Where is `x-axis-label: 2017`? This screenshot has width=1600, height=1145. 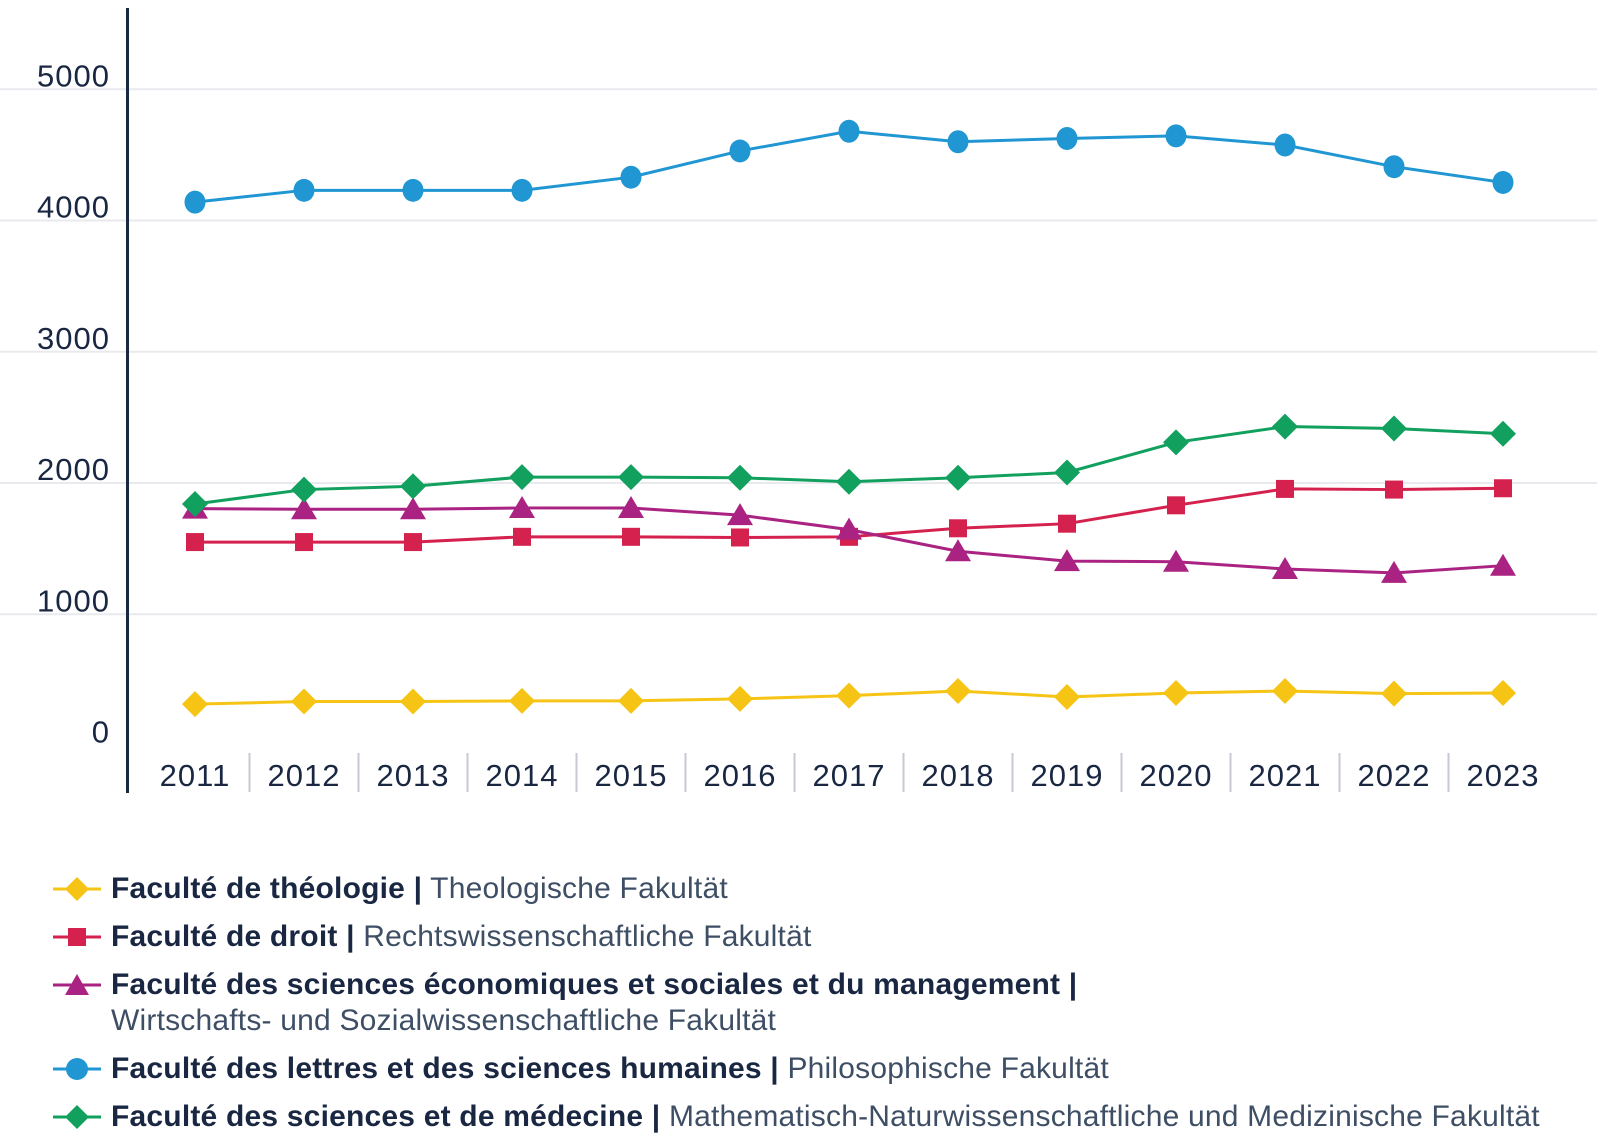 x-axis-label: 2017 is located at coordinates (849, 775).